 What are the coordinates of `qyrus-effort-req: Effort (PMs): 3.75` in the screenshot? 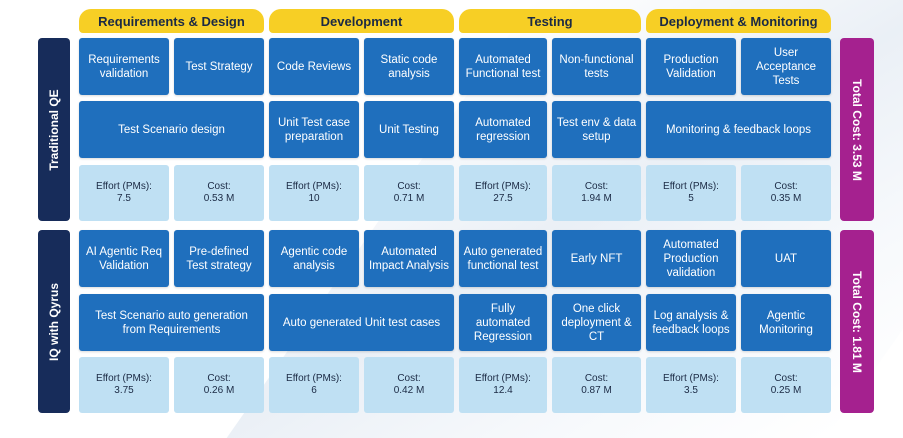 It's located at (124, 385).